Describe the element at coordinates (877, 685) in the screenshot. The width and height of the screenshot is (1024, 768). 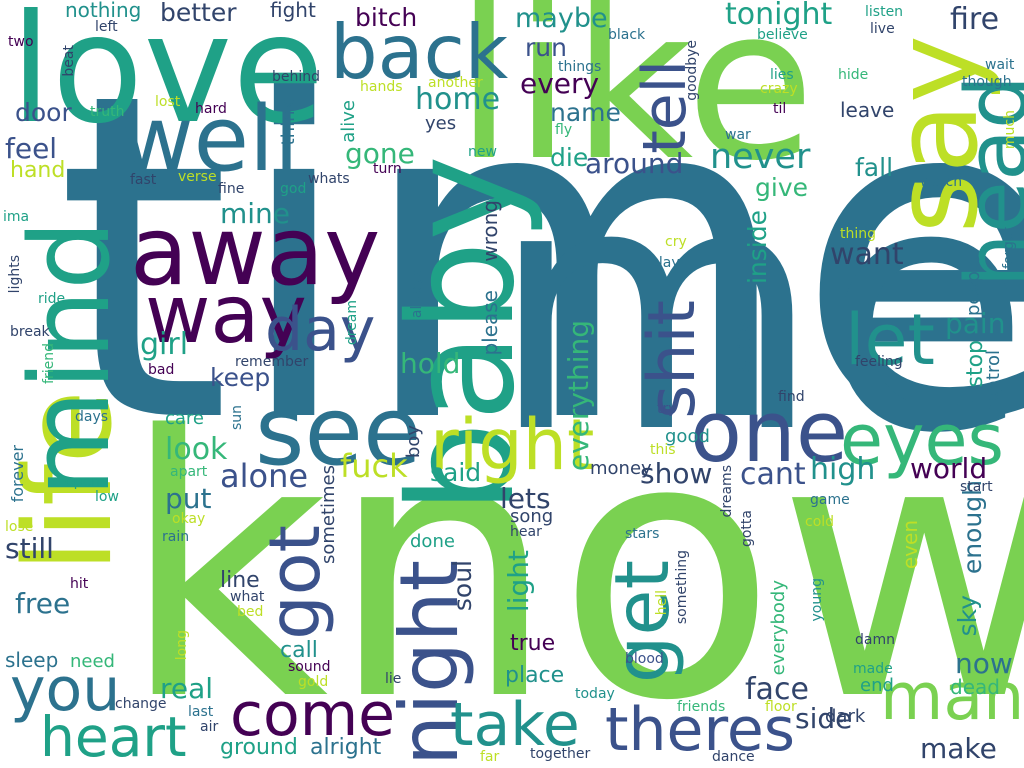
I see `word-end: end` at that location.